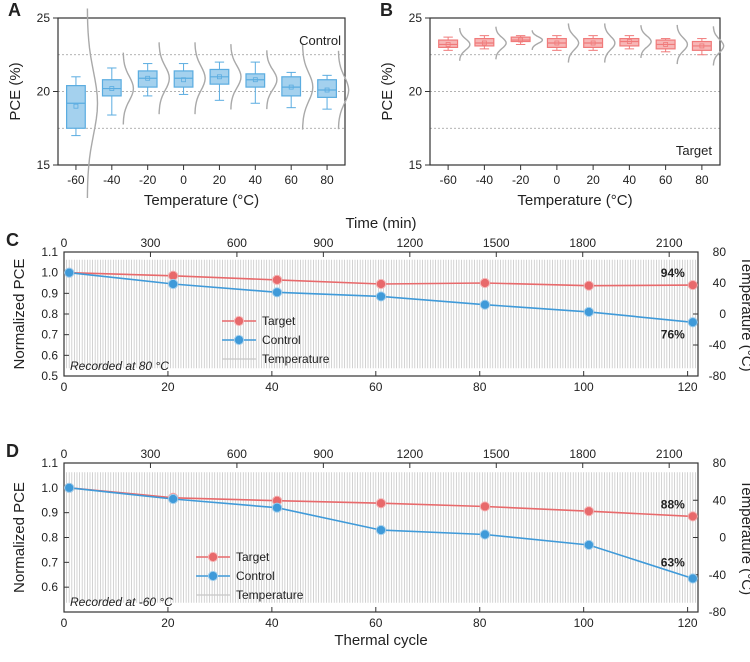 The image size is (750, 662). Describe the element at coordinates (121, 602) in the screenshot. I see `recording-condition: Recorded at -60 °C` at that location.